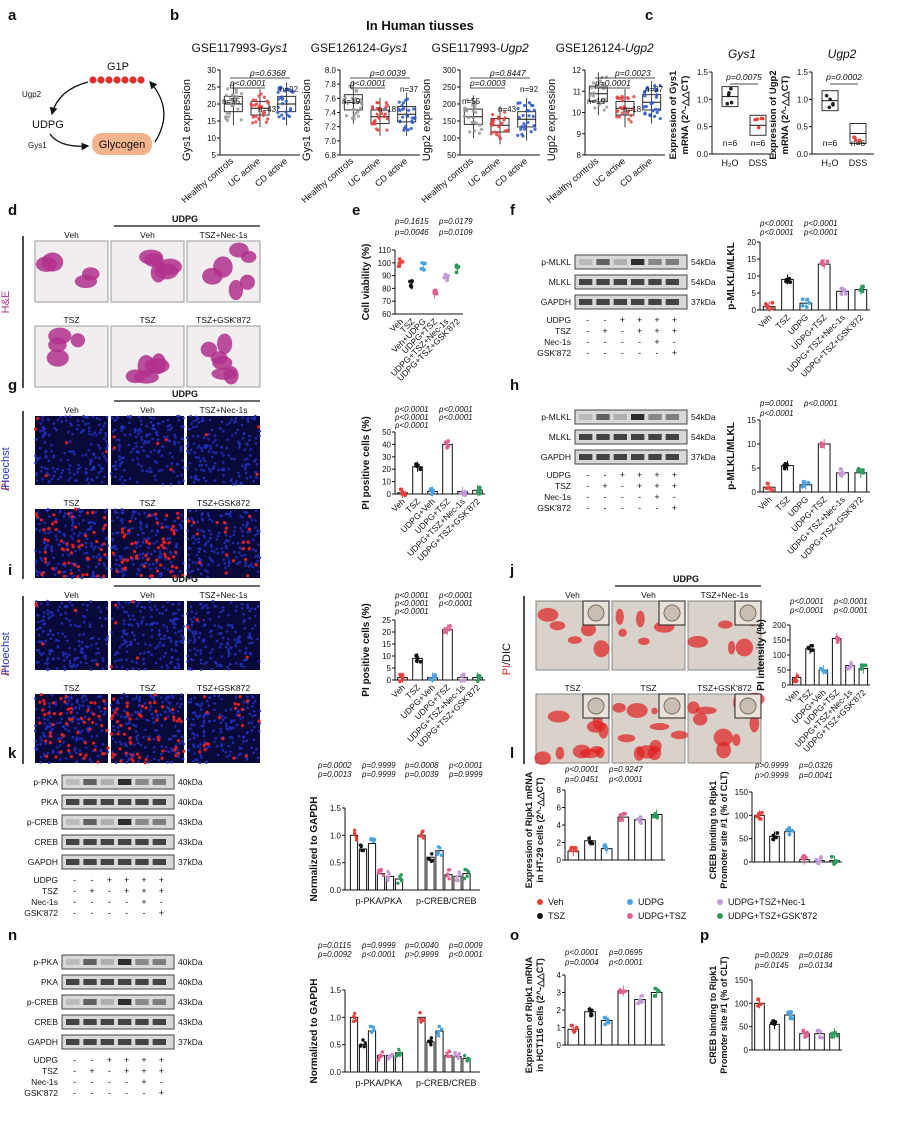  I want to click on kda-label: 37kDa, so click(190, 862).